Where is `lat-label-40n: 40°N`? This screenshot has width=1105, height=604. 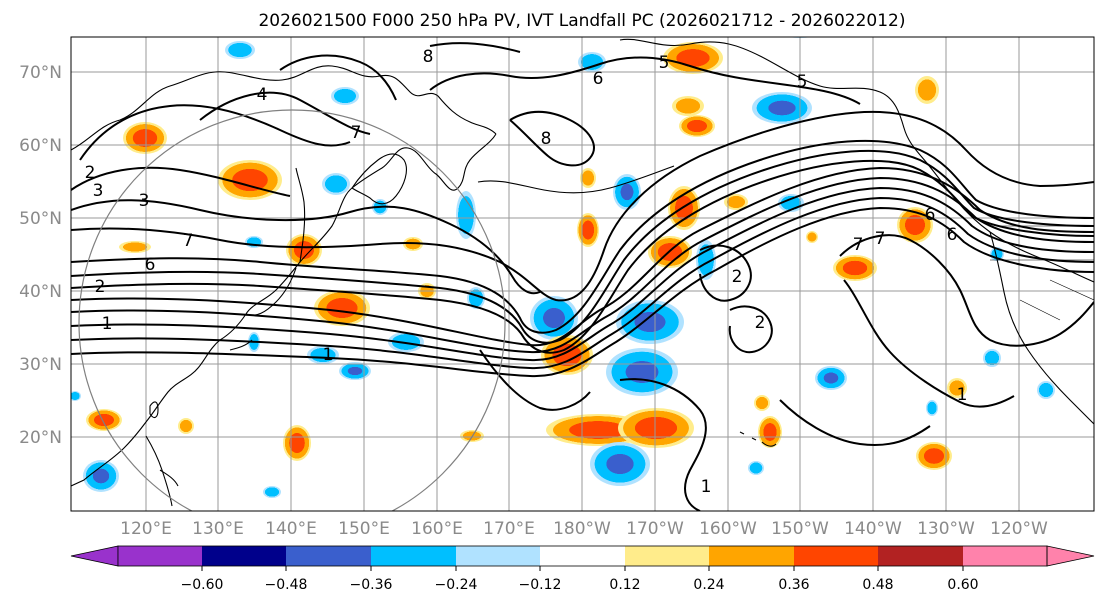 lat-label-40n: 40°N is located at coordinates (40, 292).